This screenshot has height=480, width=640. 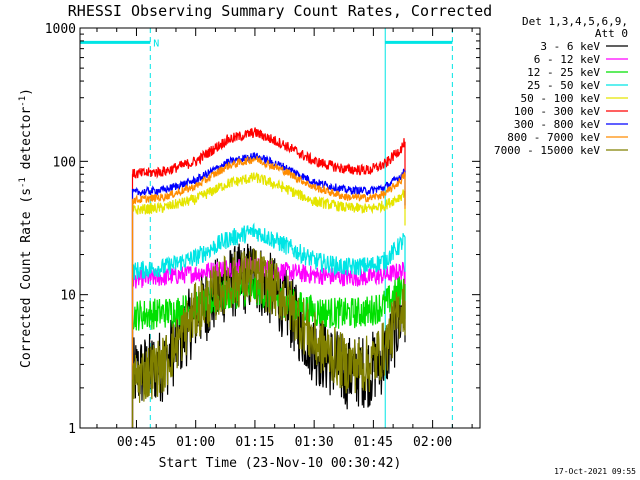 I want to click on y-tick-label-1: 10, so click(x=68, y=296).